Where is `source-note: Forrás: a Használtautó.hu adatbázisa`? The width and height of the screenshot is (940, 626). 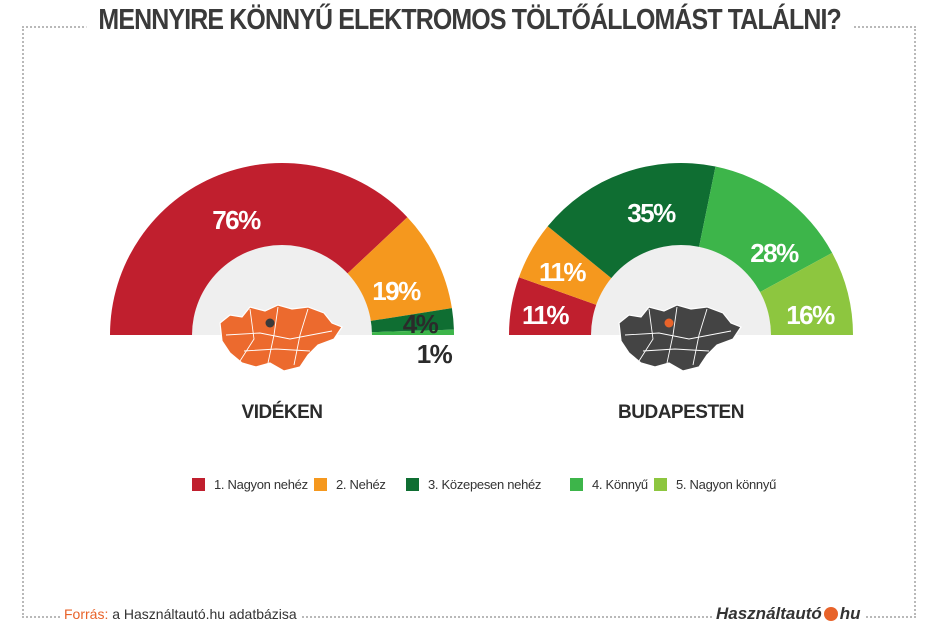
source-note: Forrás: a Használtautó.hu adatbázisa is located at coordinates (180, 614).